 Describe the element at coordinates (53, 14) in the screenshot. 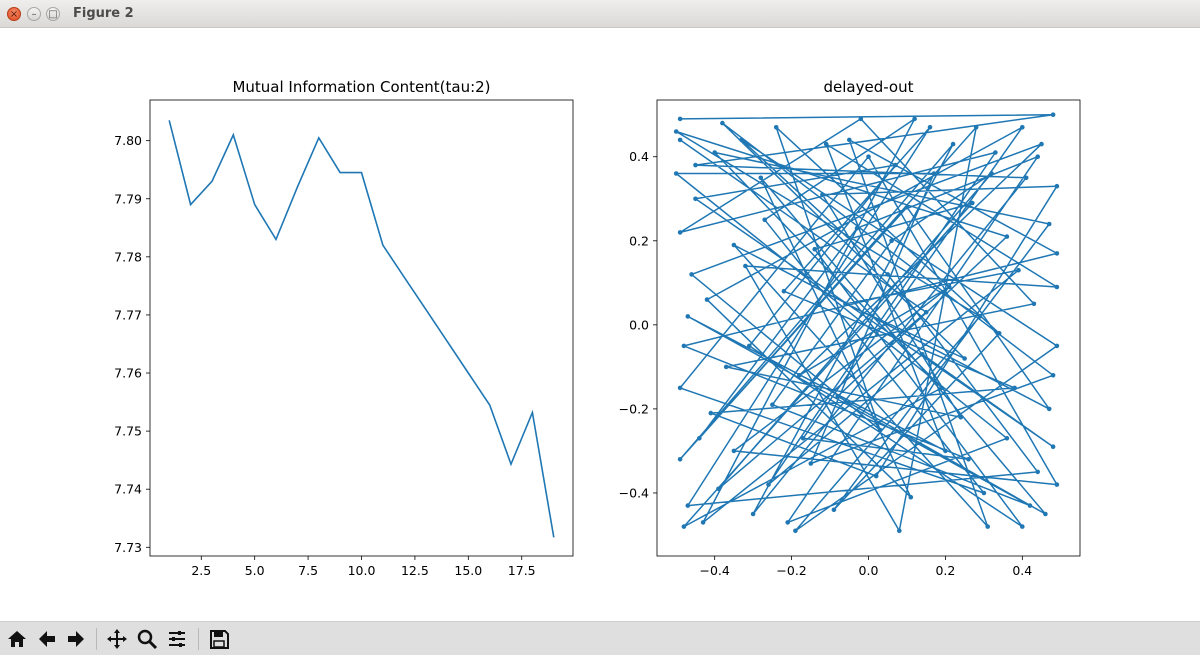

I see `maximize-window-button: □` at that location.